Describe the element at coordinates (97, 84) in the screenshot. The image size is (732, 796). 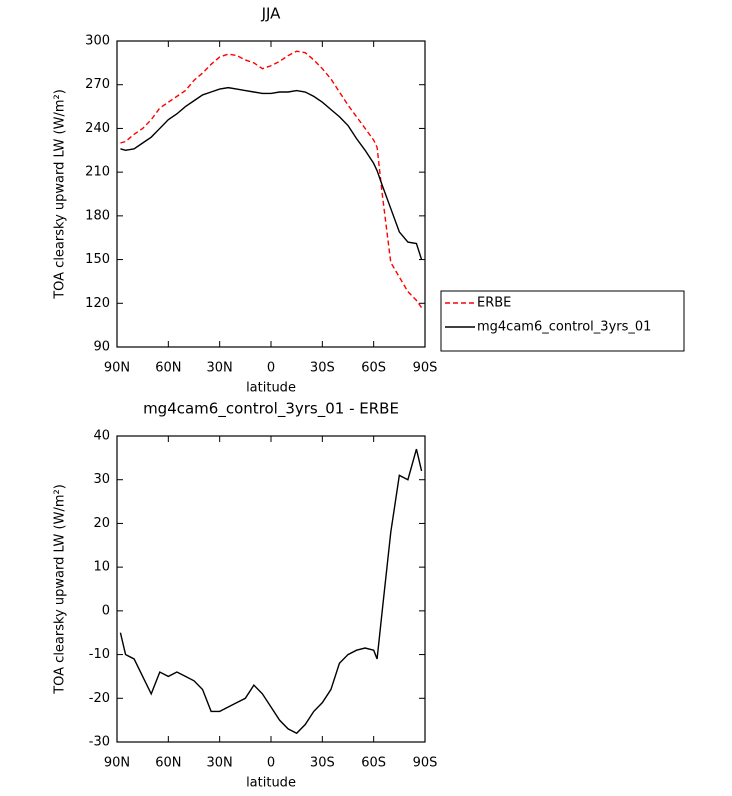
I see `y-tick-label: 270` at that location.